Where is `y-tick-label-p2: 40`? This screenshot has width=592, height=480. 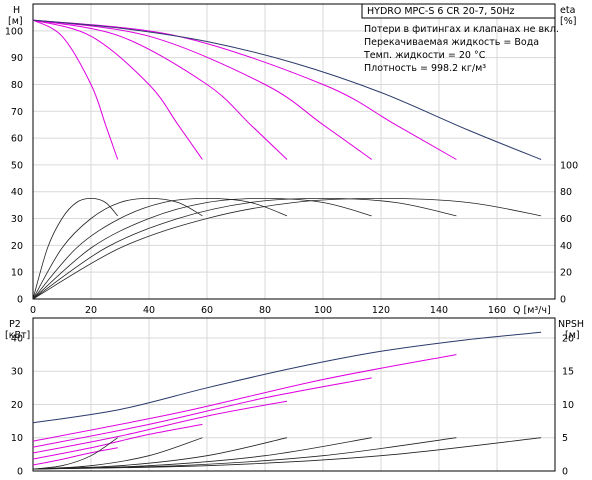 y-tick-label-p2: 40 is located at coordinates (17, 338).